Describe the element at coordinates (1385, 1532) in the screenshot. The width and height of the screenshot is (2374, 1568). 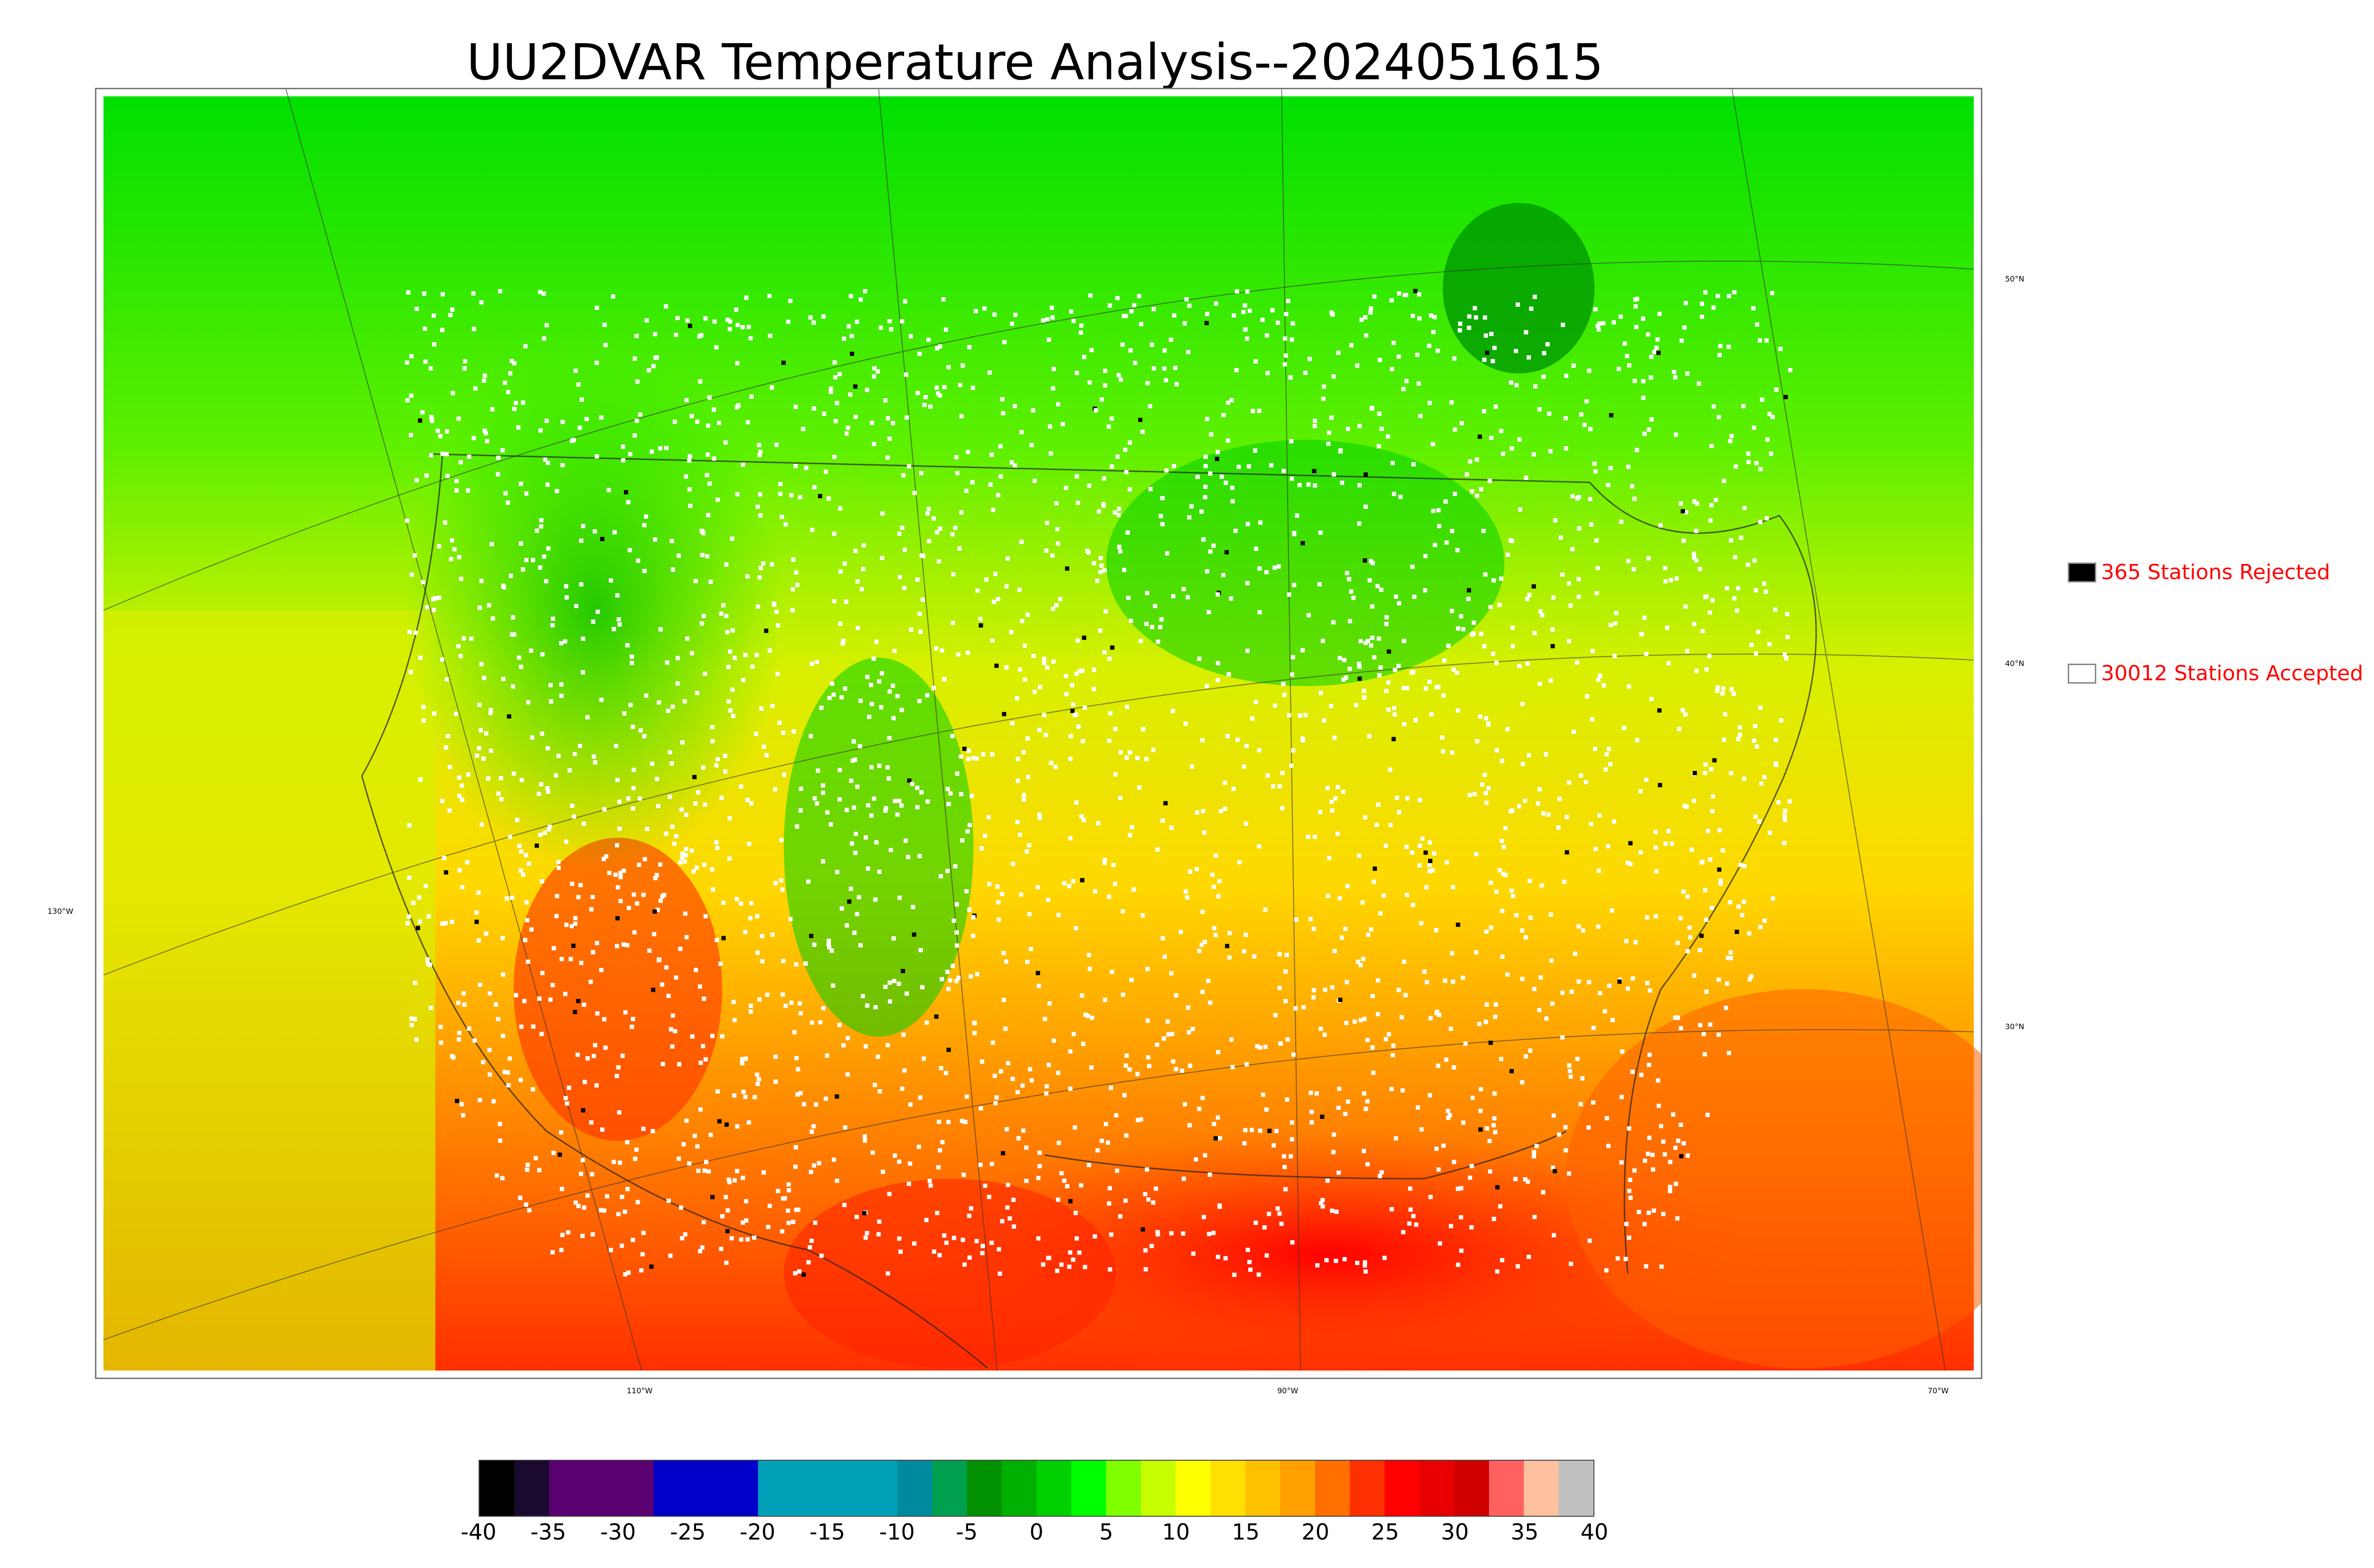
I see `colorbar-tick-label: 25` at that location.